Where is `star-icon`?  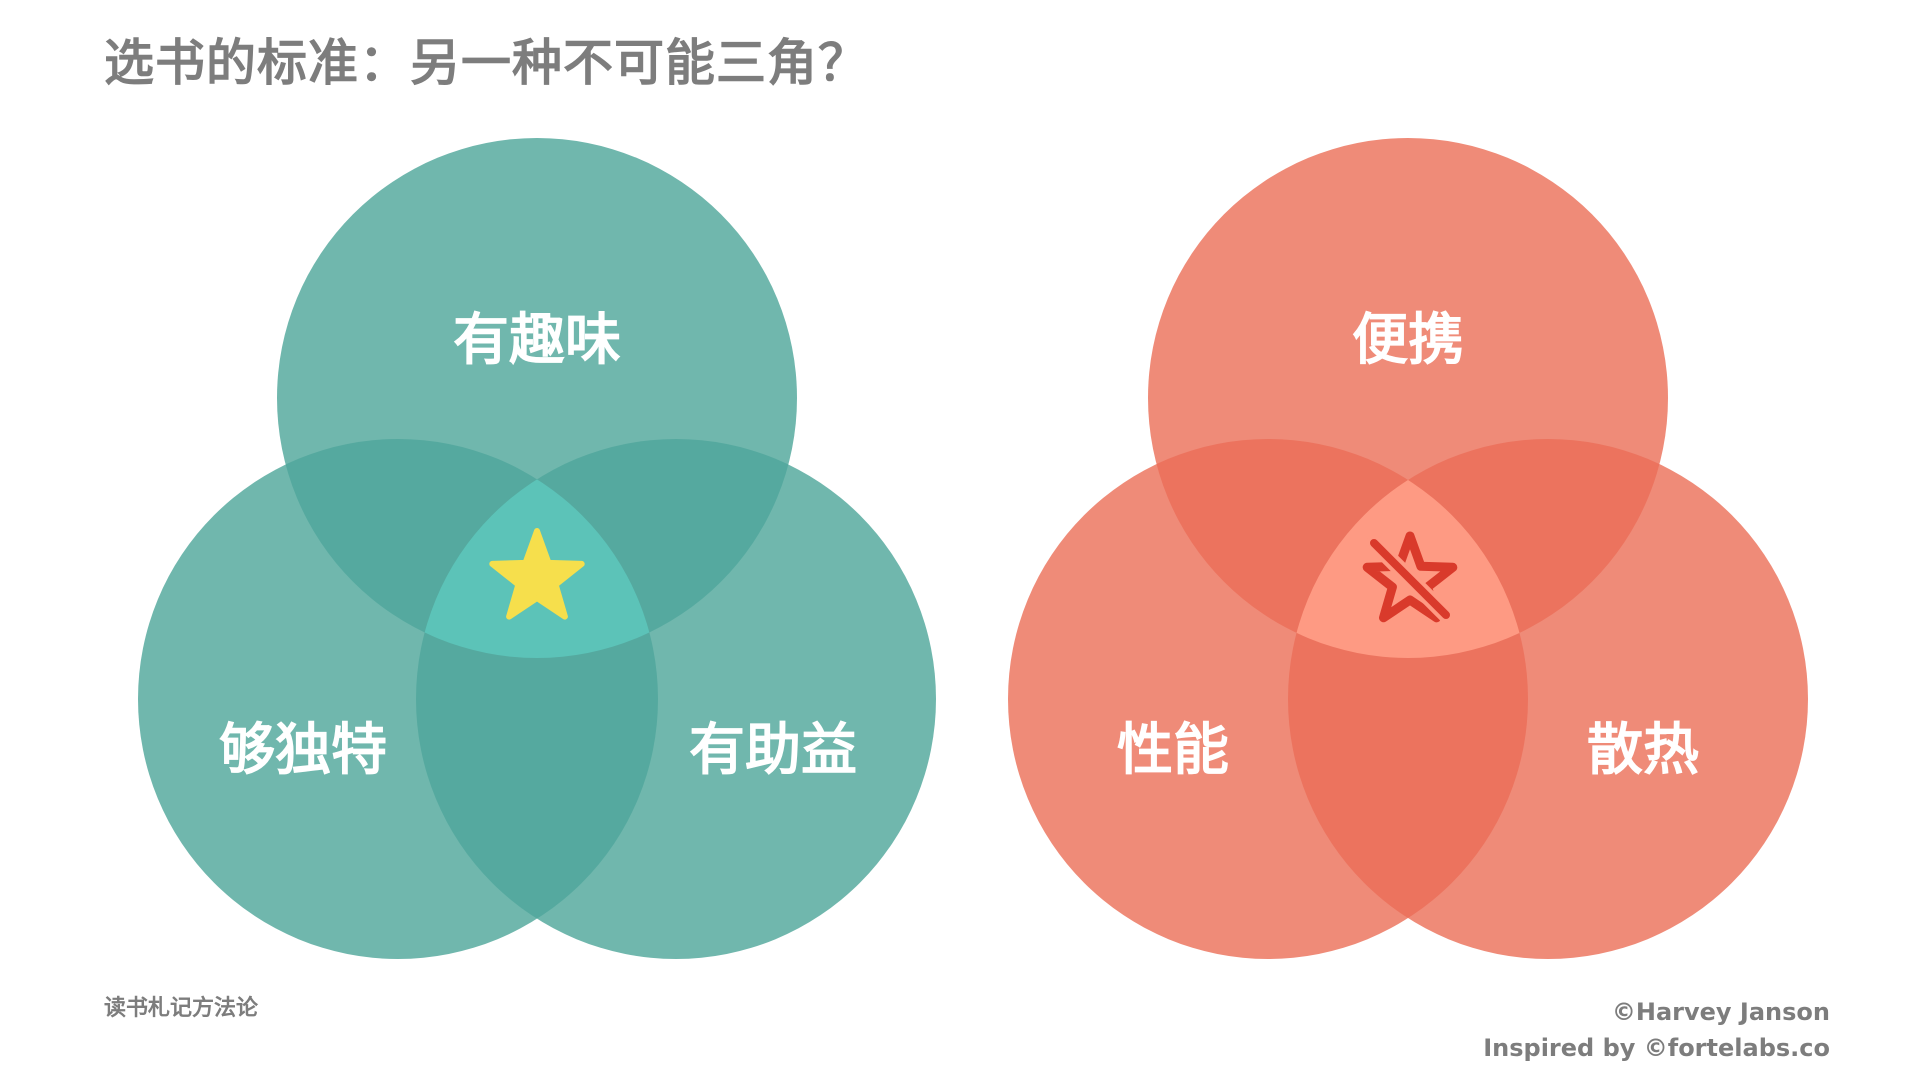
star-icon is located at coordinates (537, 574).